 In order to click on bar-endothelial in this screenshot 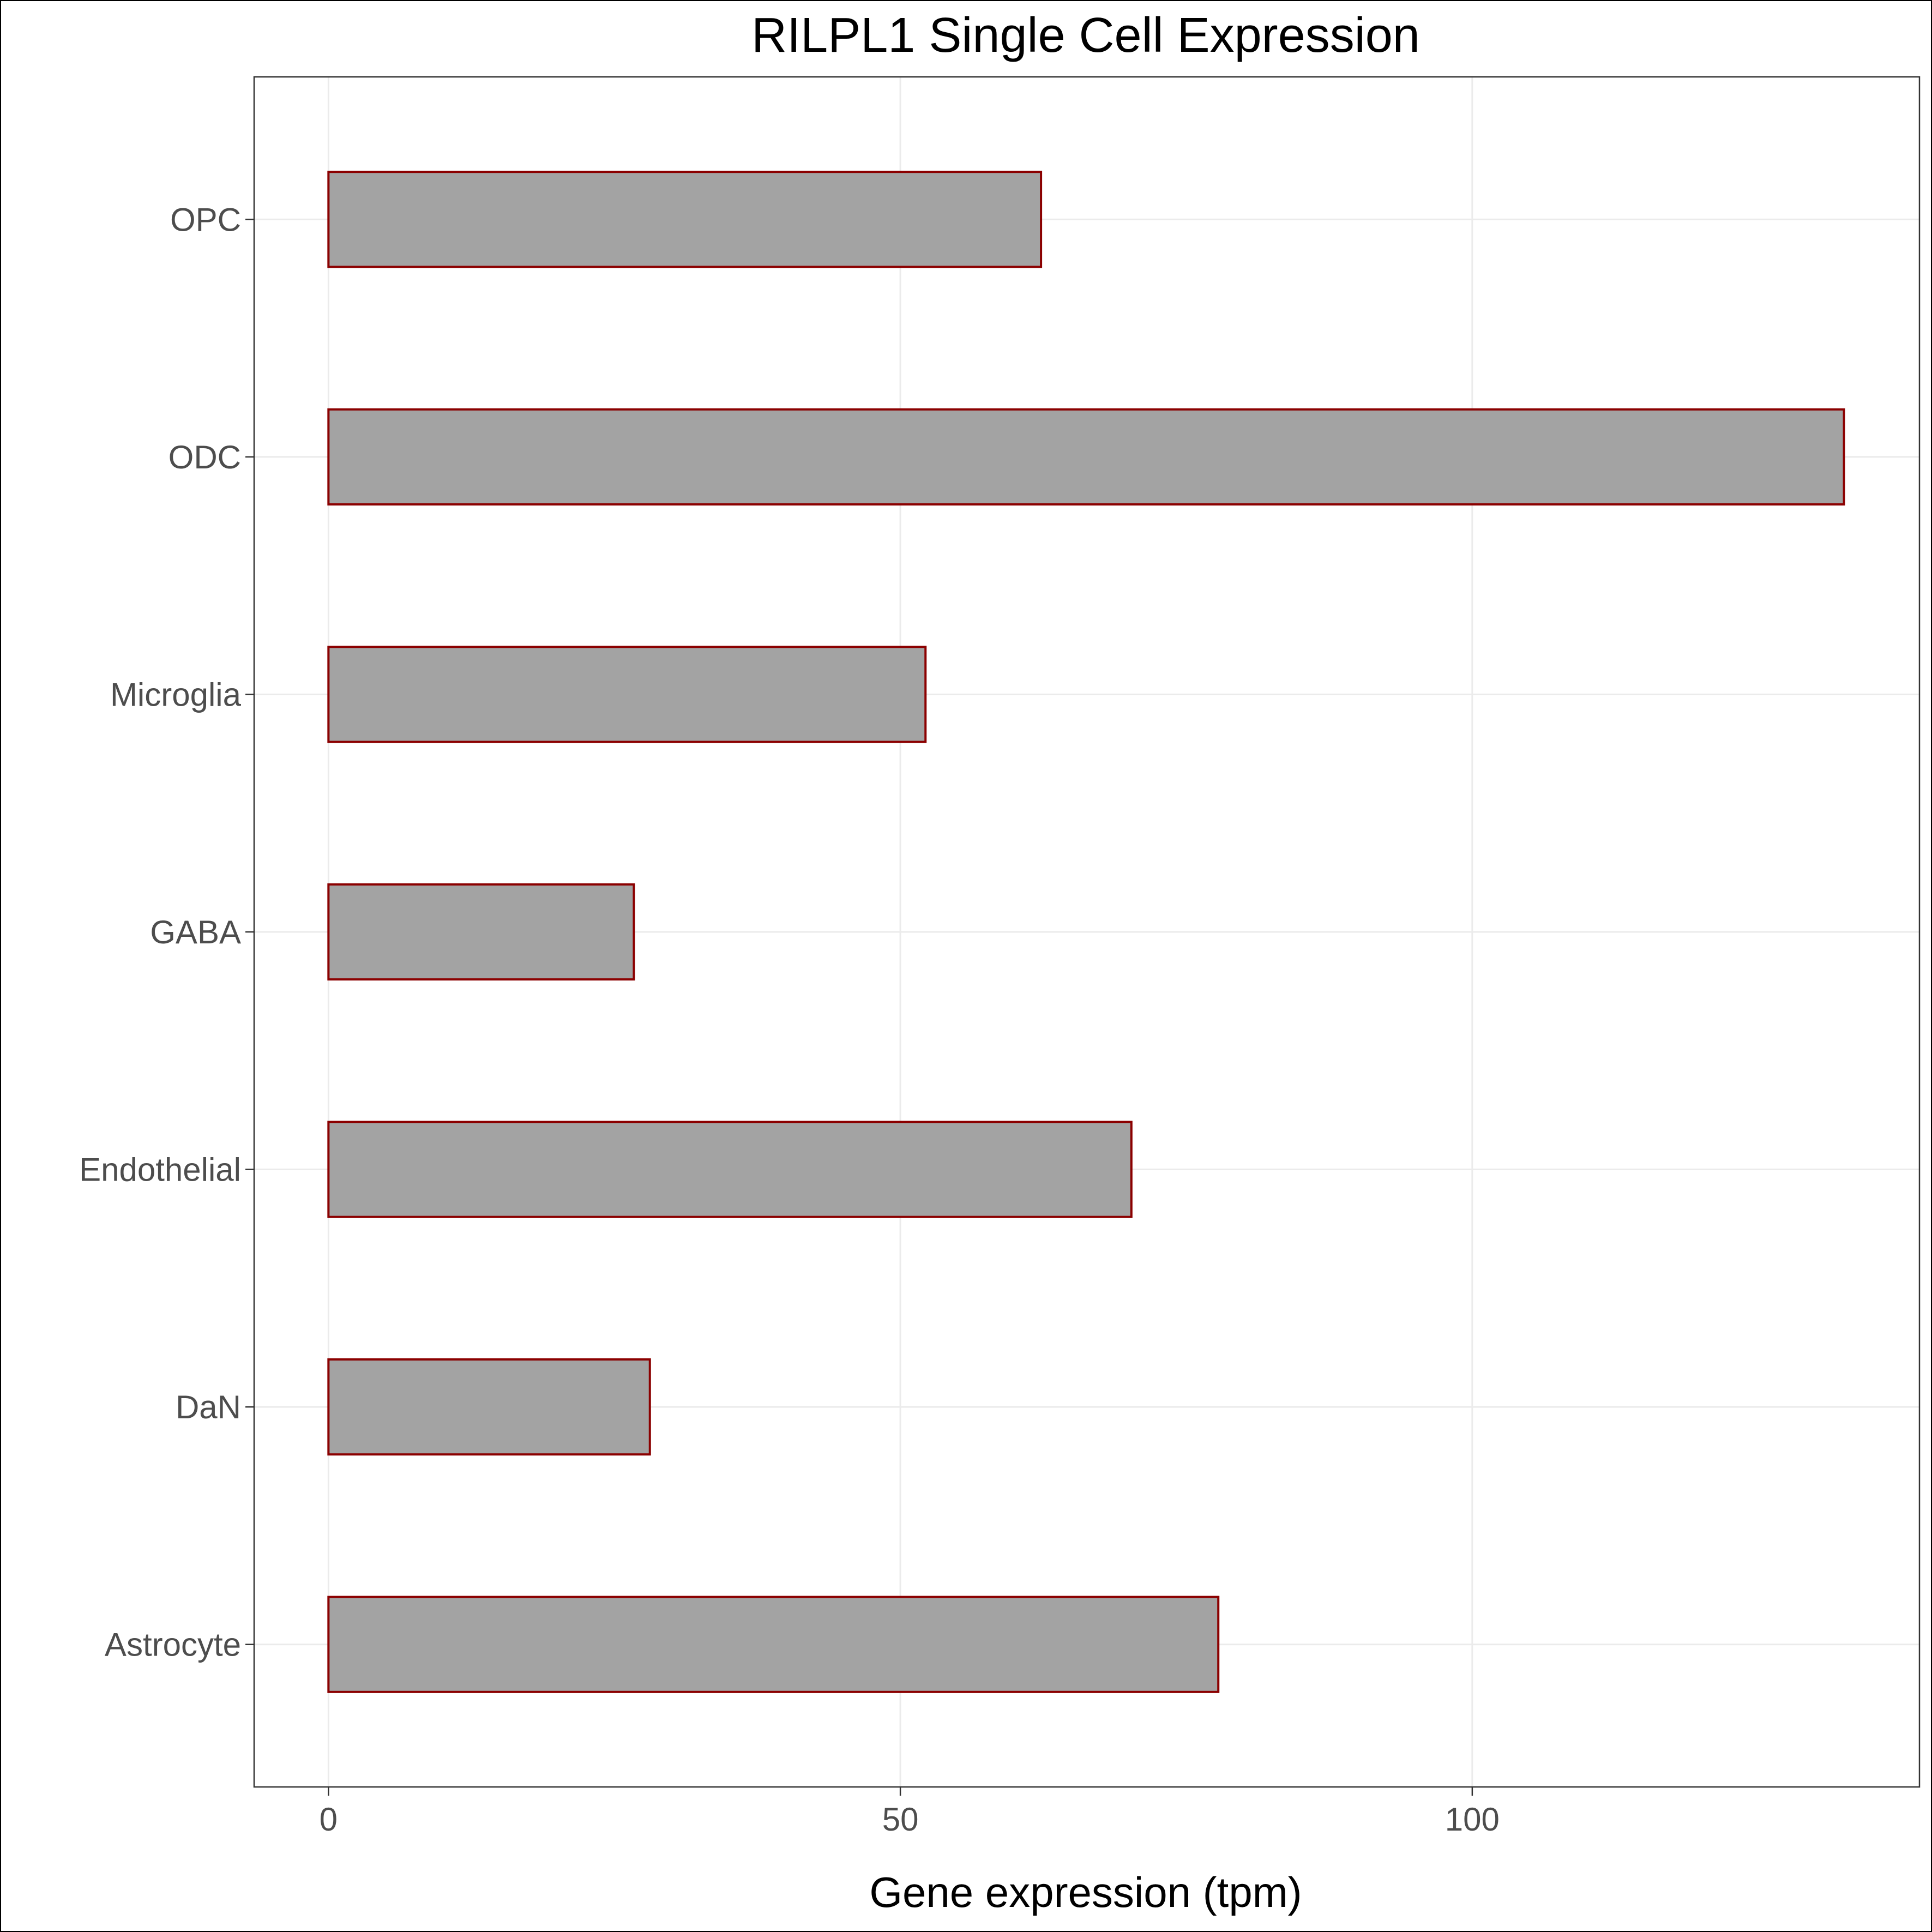, I will do `click(730, 1169)`.